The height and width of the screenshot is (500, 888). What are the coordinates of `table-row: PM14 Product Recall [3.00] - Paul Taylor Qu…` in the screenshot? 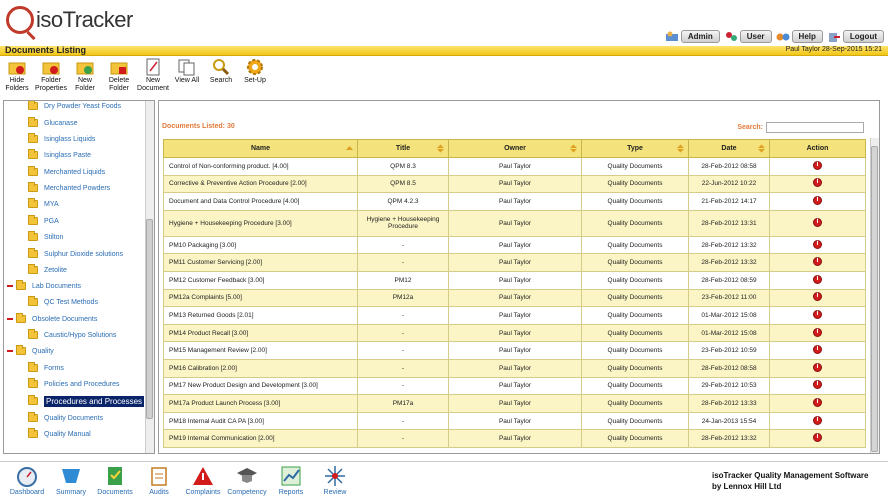 It's located at (514, 333).